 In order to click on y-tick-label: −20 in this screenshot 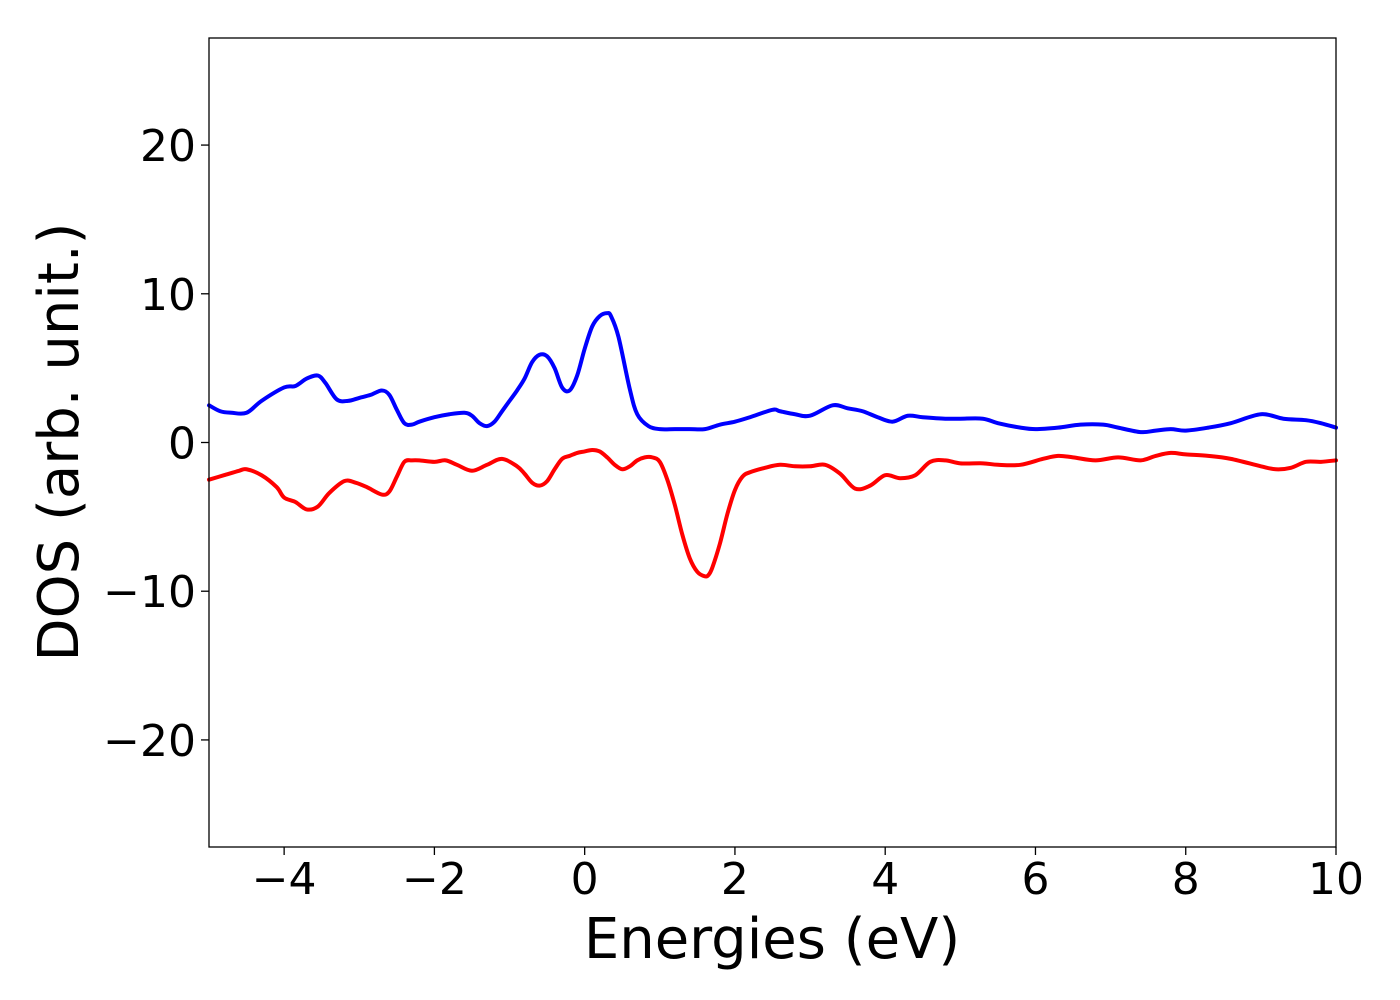, I will do `click(149, 741)`.